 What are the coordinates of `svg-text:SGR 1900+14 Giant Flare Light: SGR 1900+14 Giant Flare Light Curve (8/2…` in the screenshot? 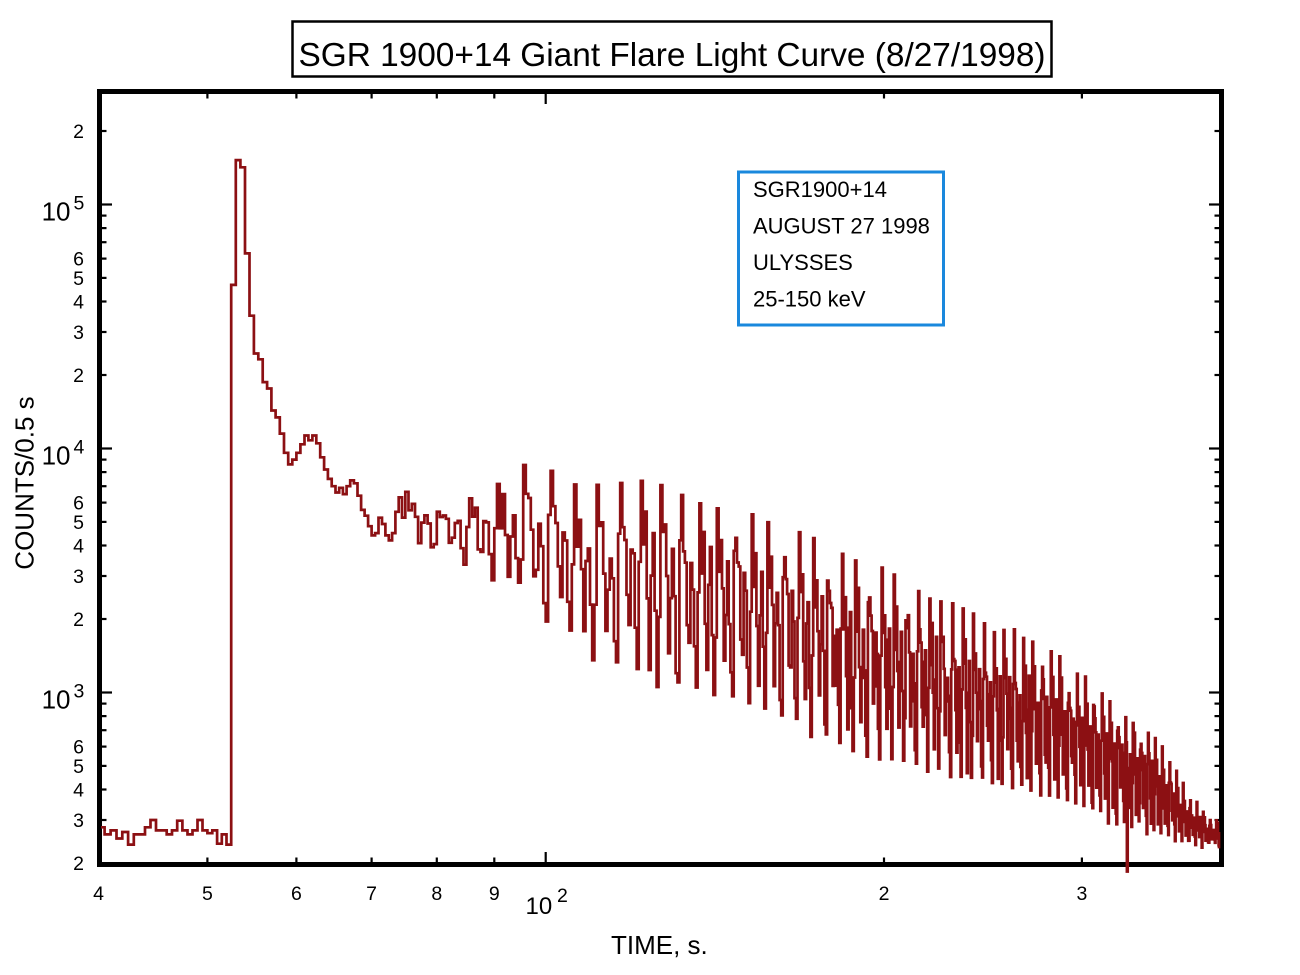 It's located at (671, 55).